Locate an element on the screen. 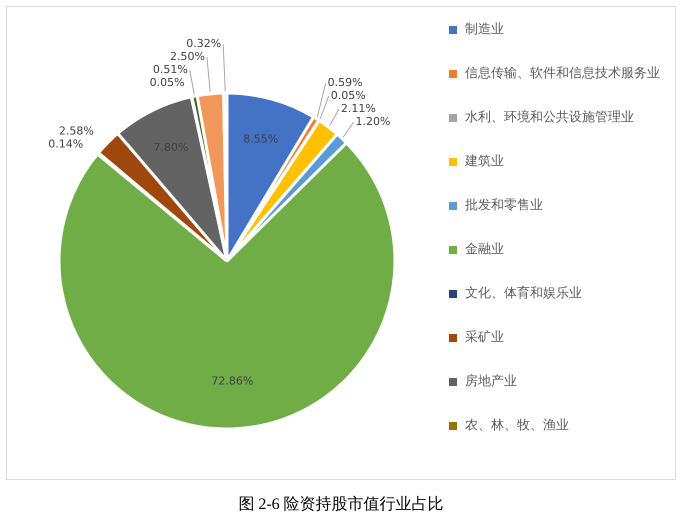 The height and width of the screenshot is (525, 682). legend-label: 采矿业 is located at coordinates (484, 337).